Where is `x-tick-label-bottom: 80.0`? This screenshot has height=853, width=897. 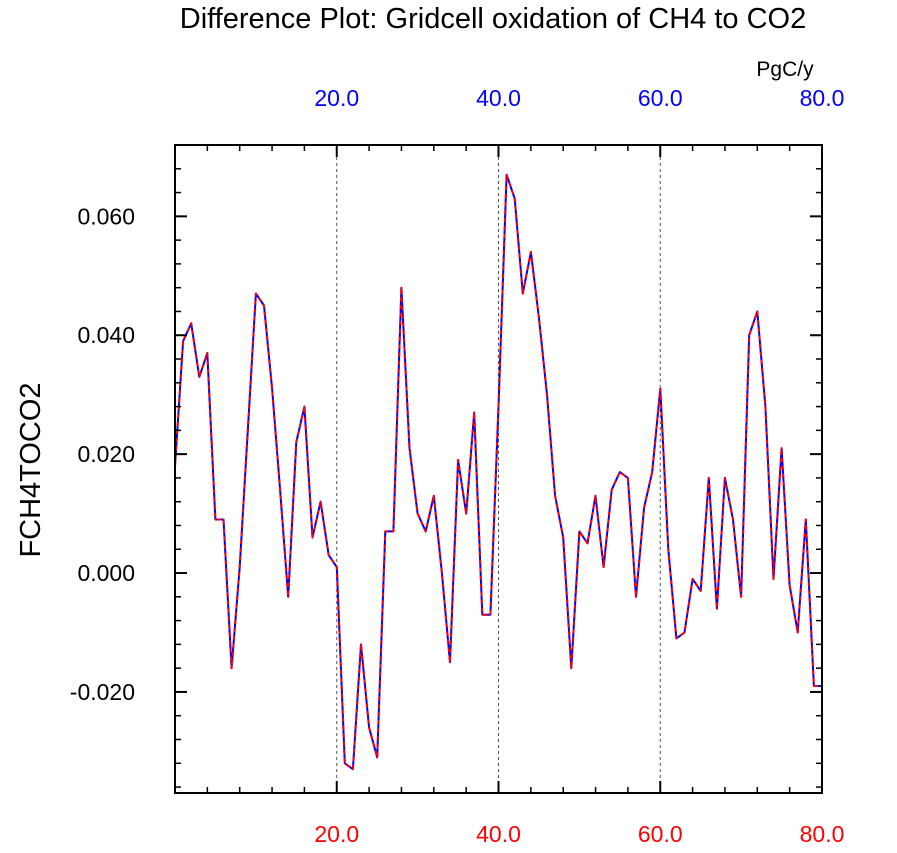
x-tick-label-bottom: 80.0 is located at coordinates (822, 834).